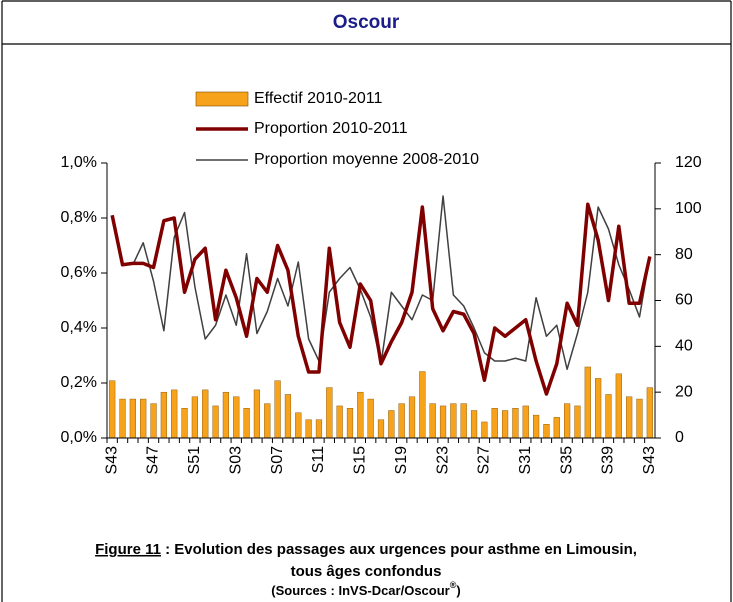 The image size is (733, 602). Describe the element at coordinates (360, 460) in the screenshot. I see `x-tick-label: S15` at that location.